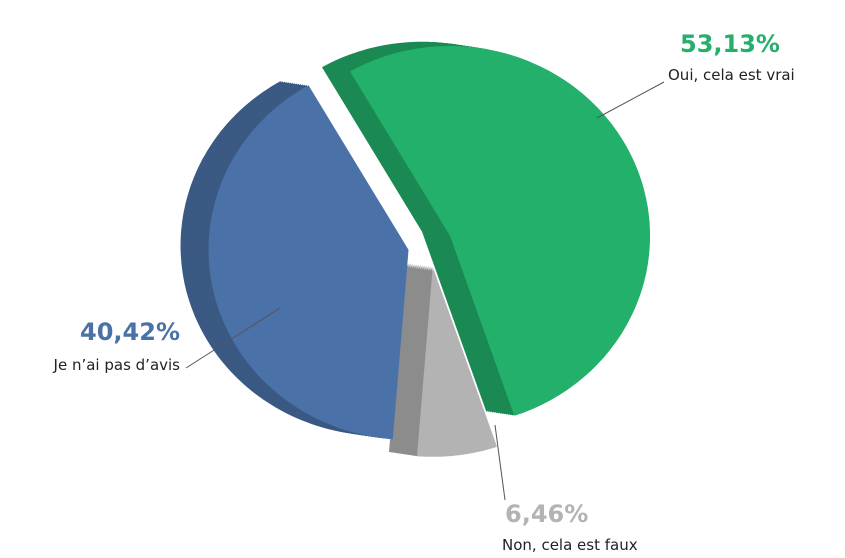 The width and height of the screenshot is (845, 558). Describe the element at coordinates (130, 332) in the screenshot. I see `value-label: 40,42%` at that location.